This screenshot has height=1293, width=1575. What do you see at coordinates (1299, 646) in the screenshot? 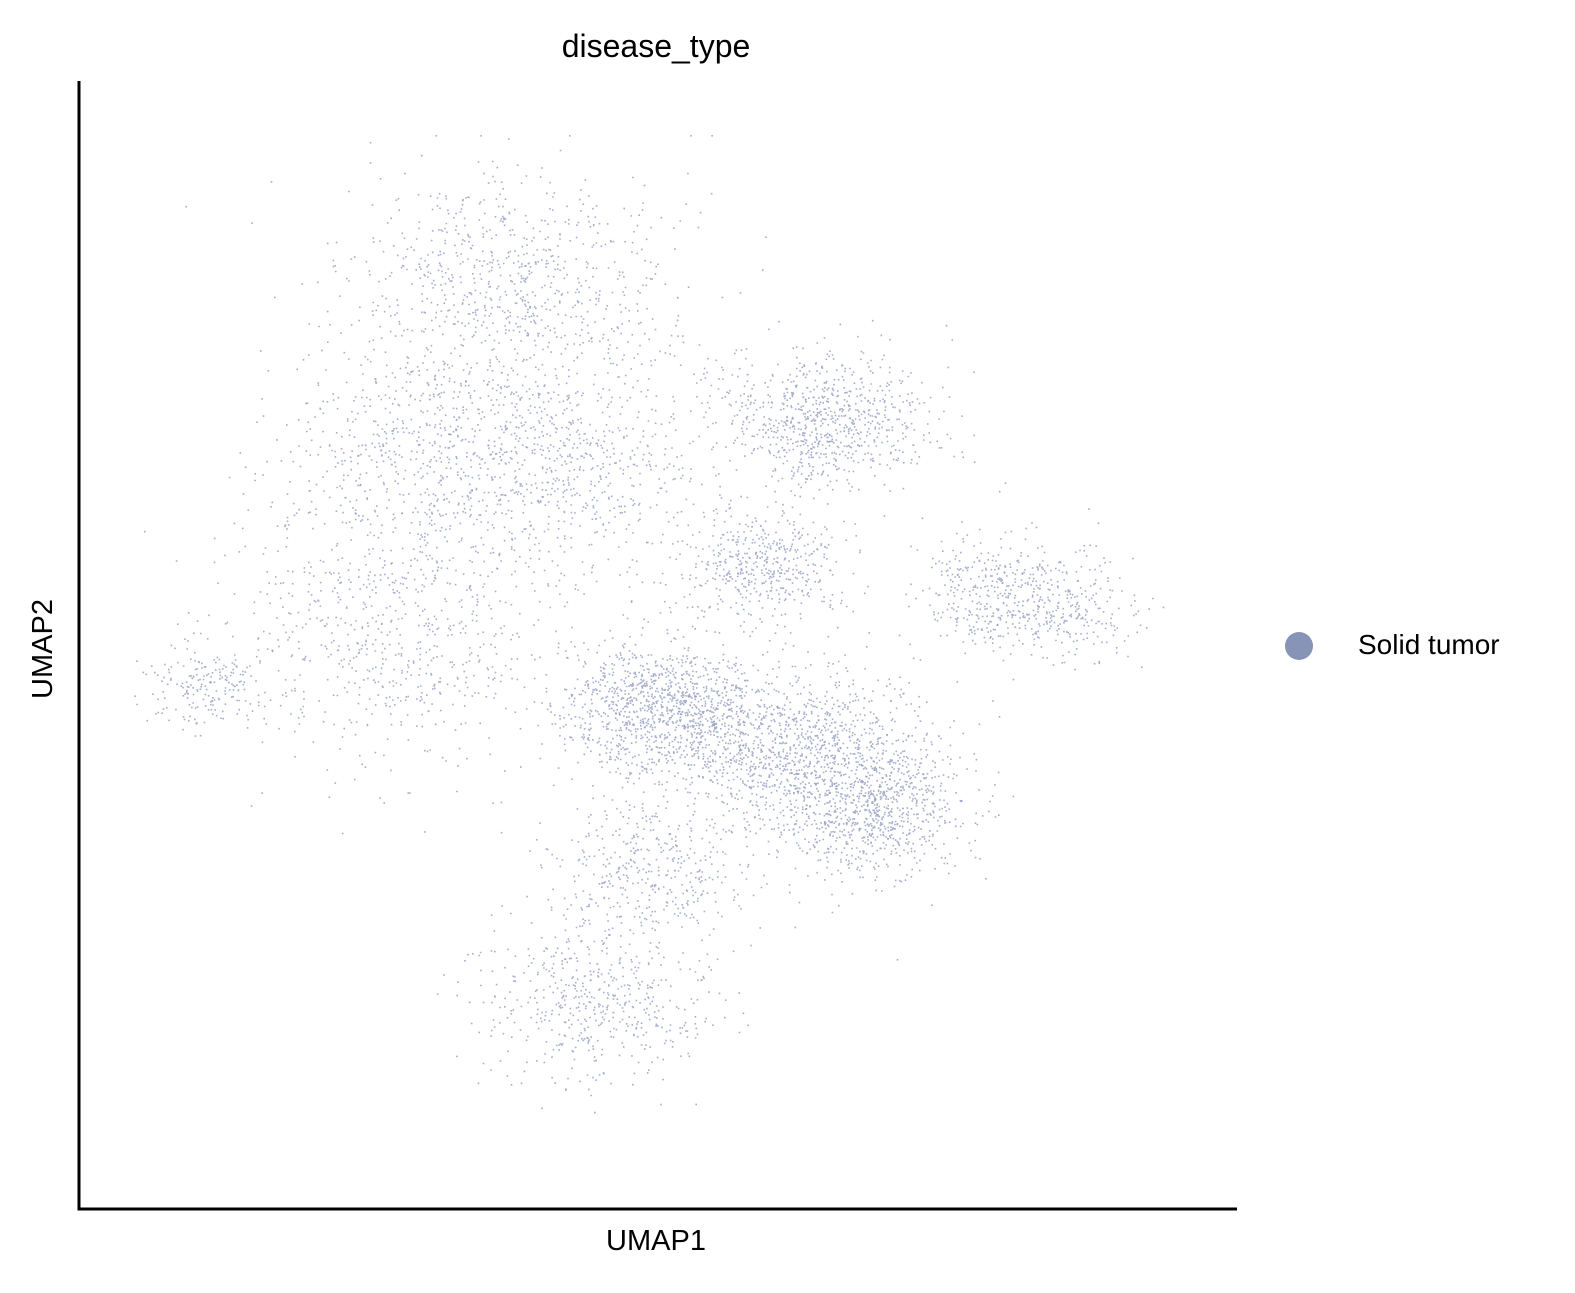
I see `legend-marker-solid-tumor` at bounding box center [1299, 646].